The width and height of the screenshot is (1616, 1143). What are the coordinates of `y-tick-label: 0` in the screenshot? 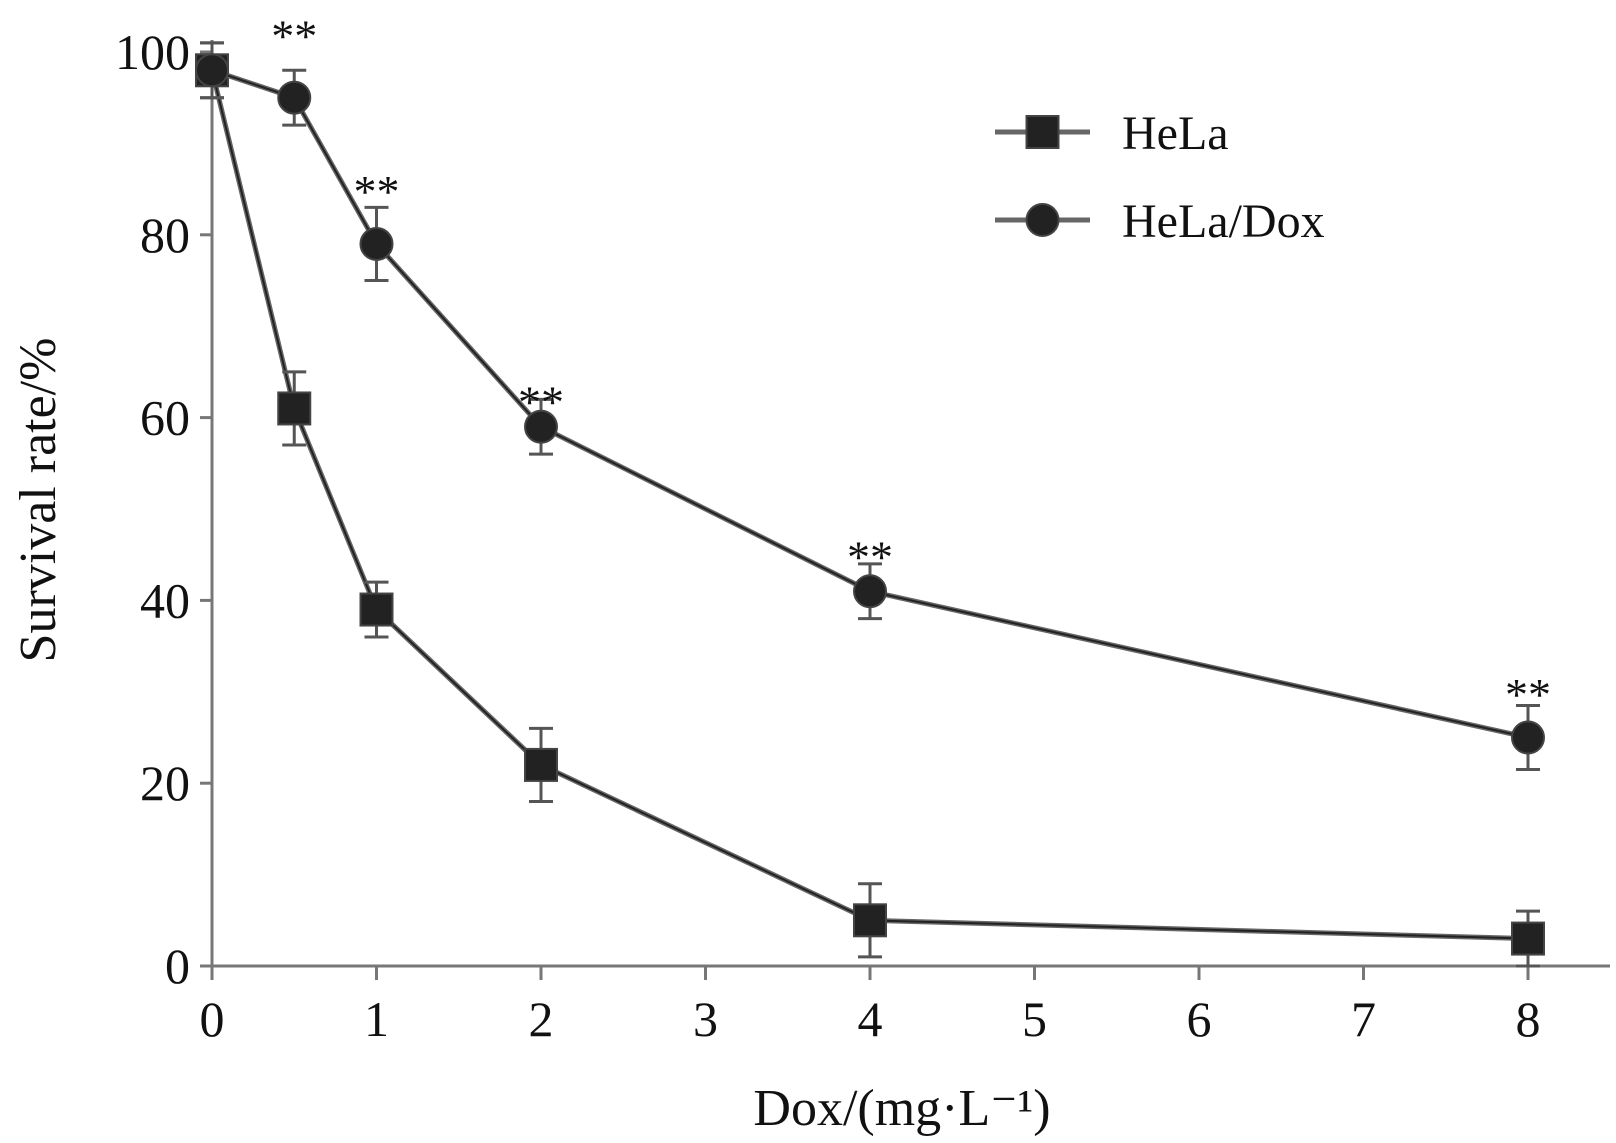 It's located at (177, 966).